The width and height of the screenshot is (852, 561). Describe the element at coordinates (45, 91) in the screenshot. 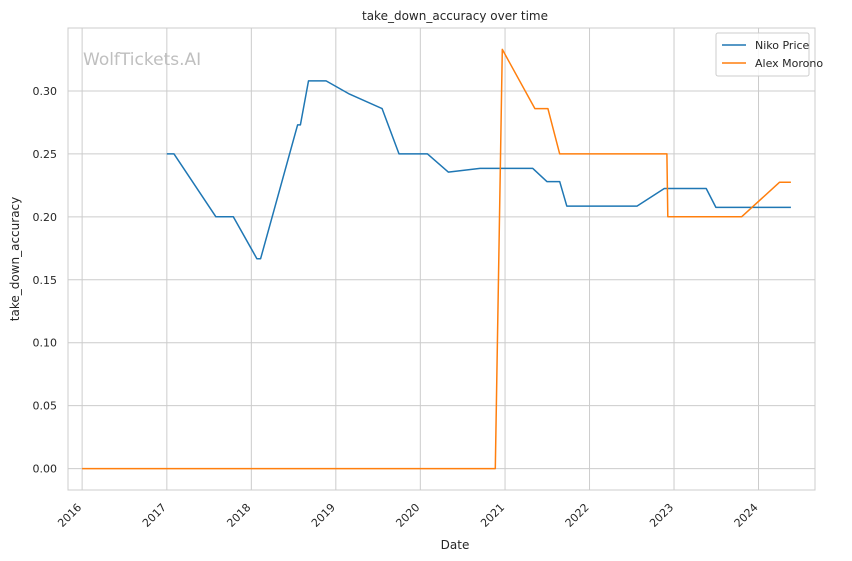

I see `y-tick-label: 0.30` at that location.